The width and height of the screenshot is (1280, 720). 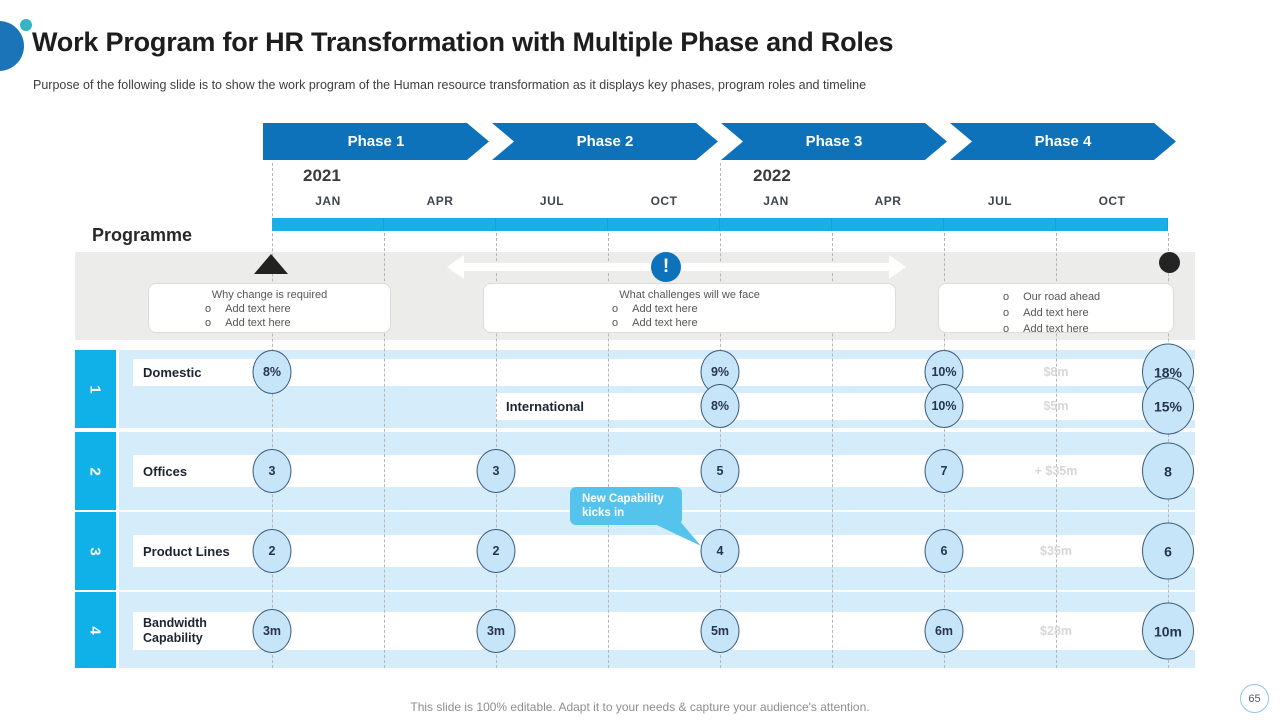 I want to click on phase-2-chevron: Phase 2, so click(x=605, y=141).